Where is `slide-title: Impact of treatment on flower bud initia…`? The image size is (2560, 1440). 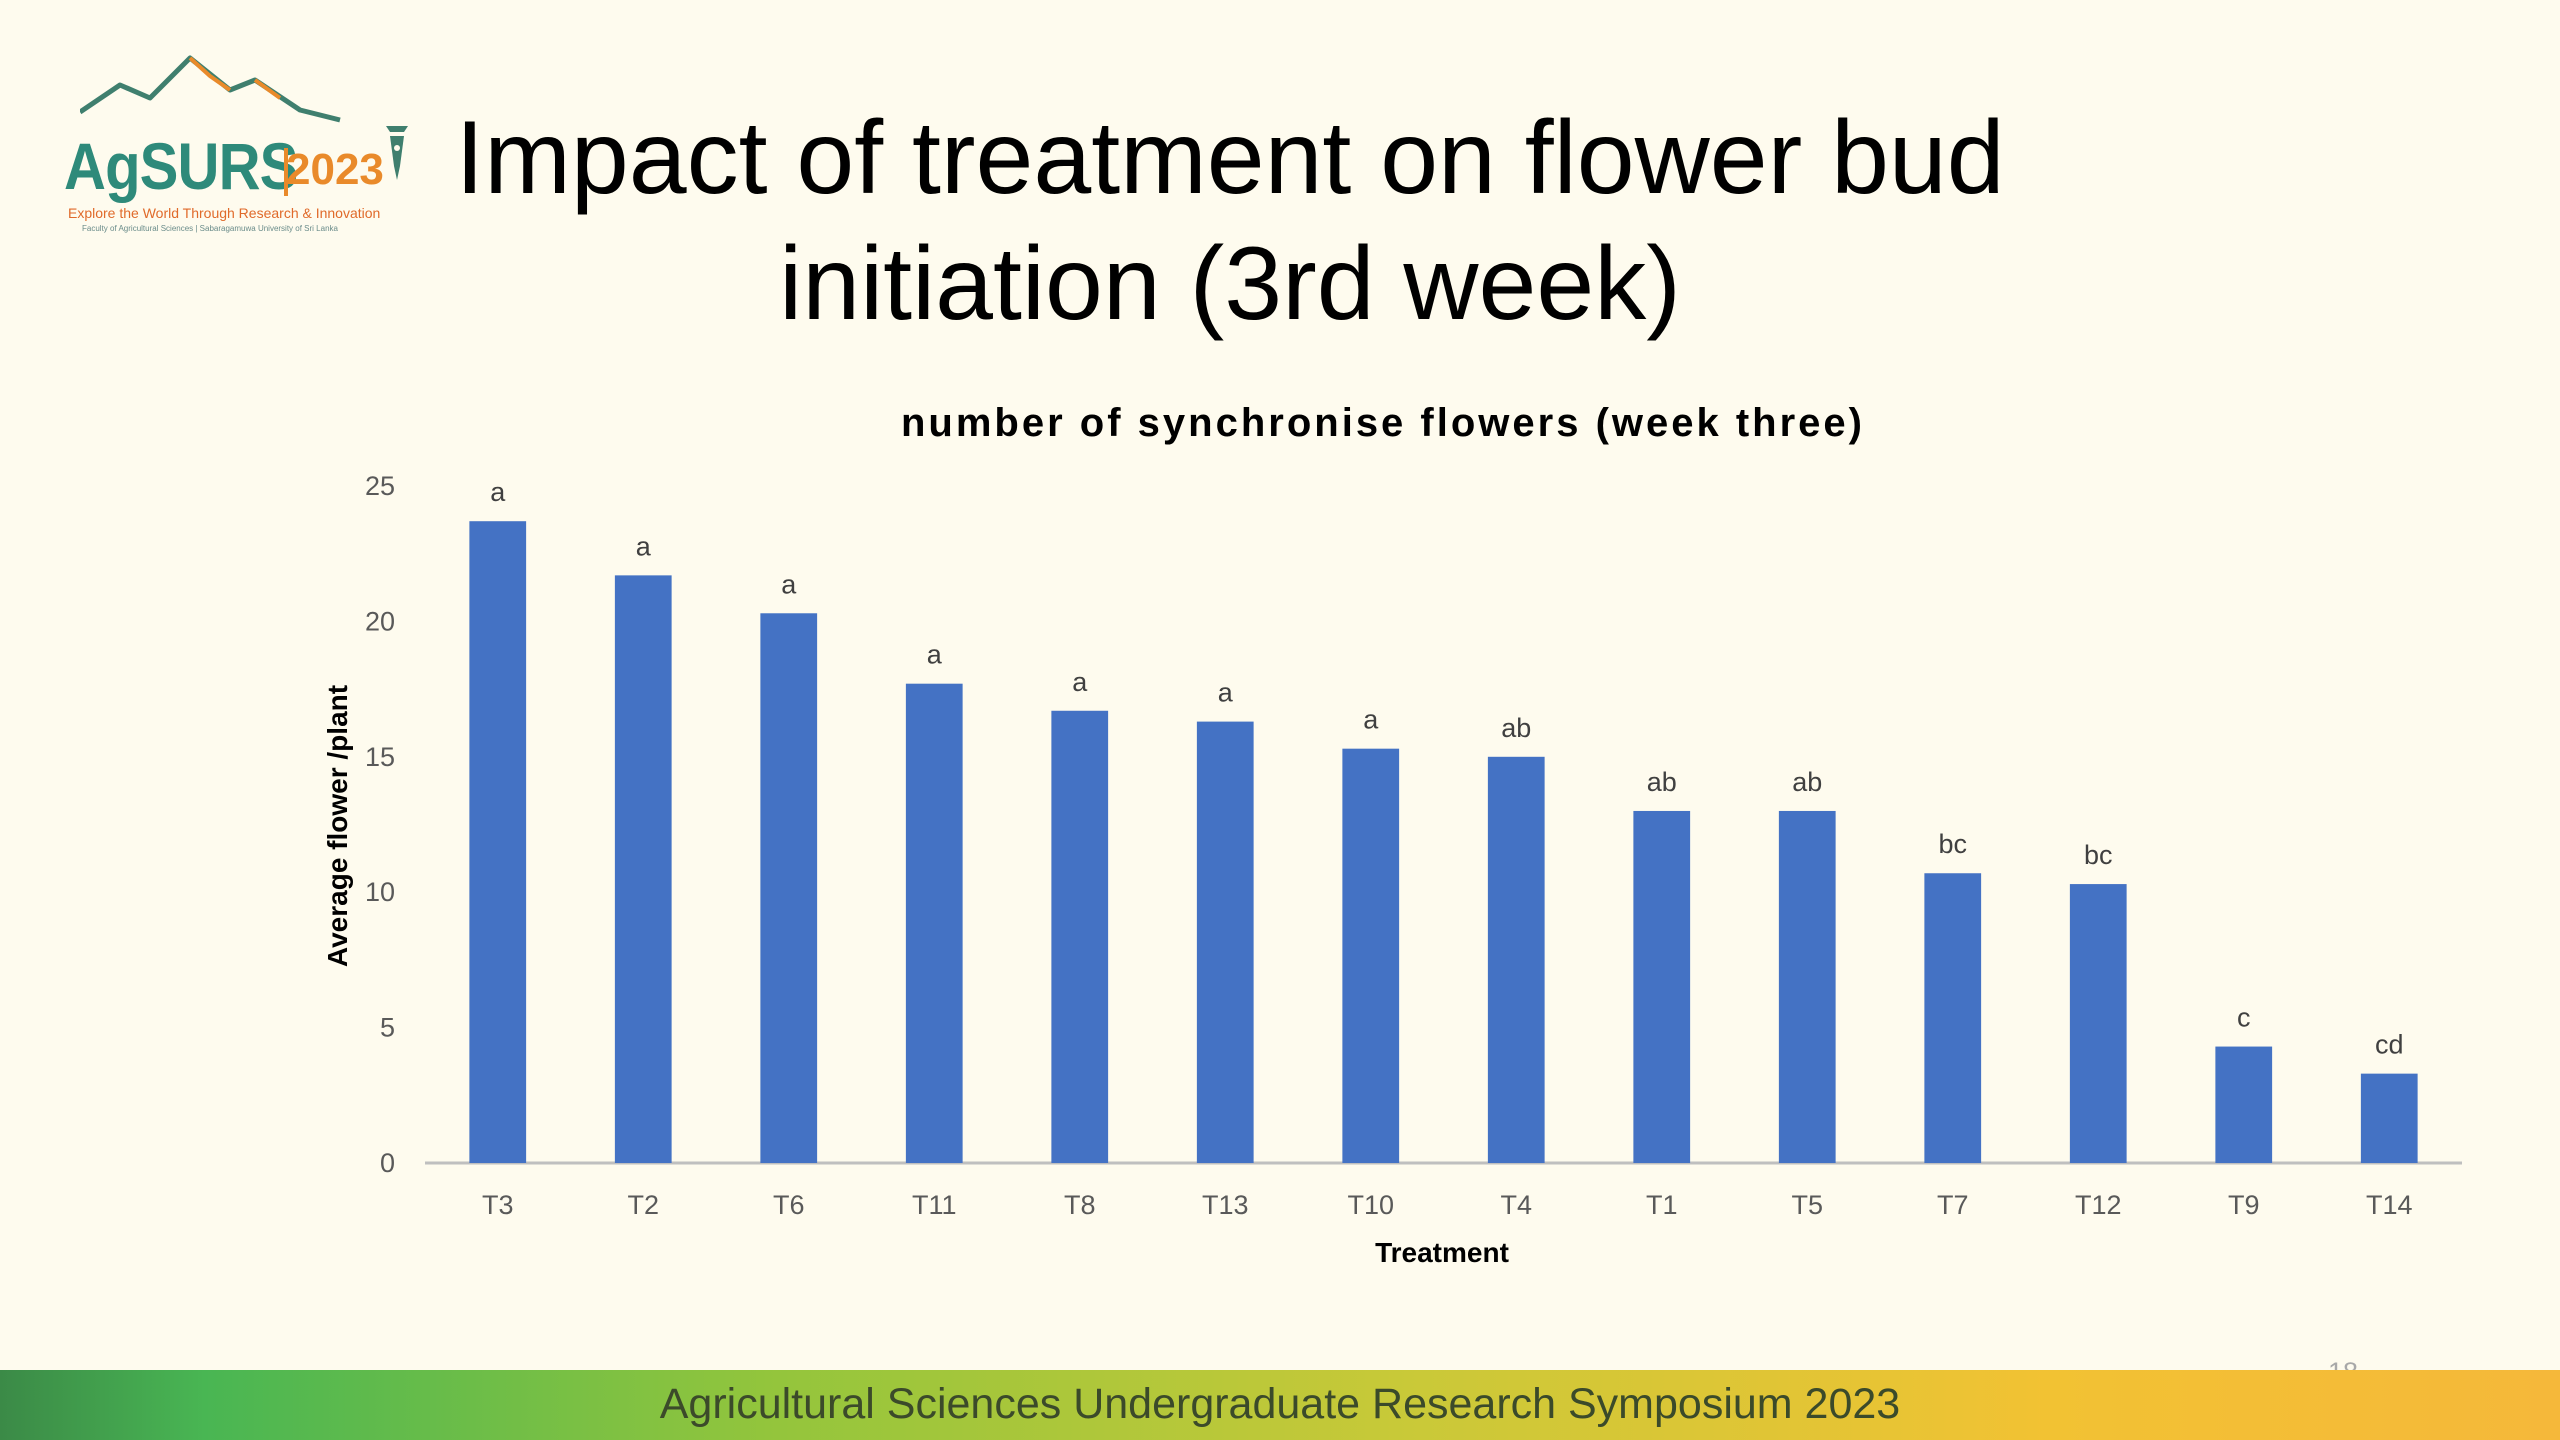 slide-title: Impact of treatment on flower bud initia… is located at coordinates (1230, 221).